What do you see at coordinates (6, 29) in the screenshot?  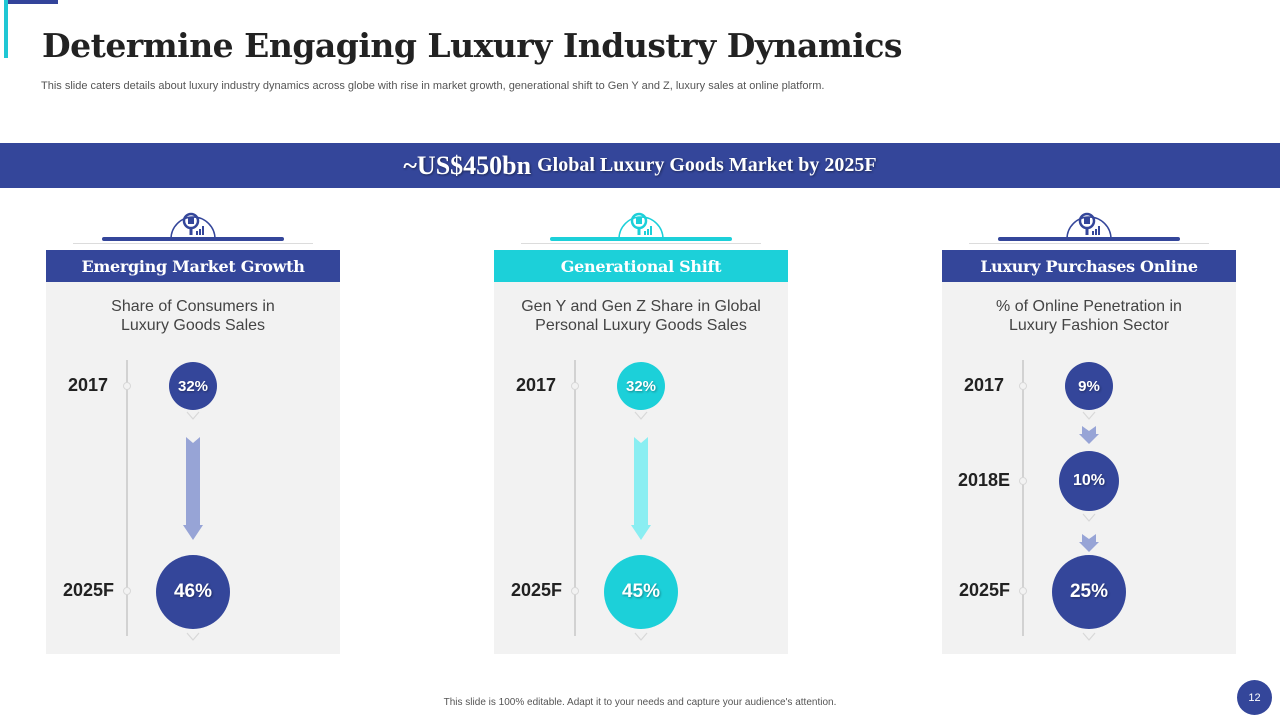 I see `accent-bar-left` at bounding box center [6, 29].